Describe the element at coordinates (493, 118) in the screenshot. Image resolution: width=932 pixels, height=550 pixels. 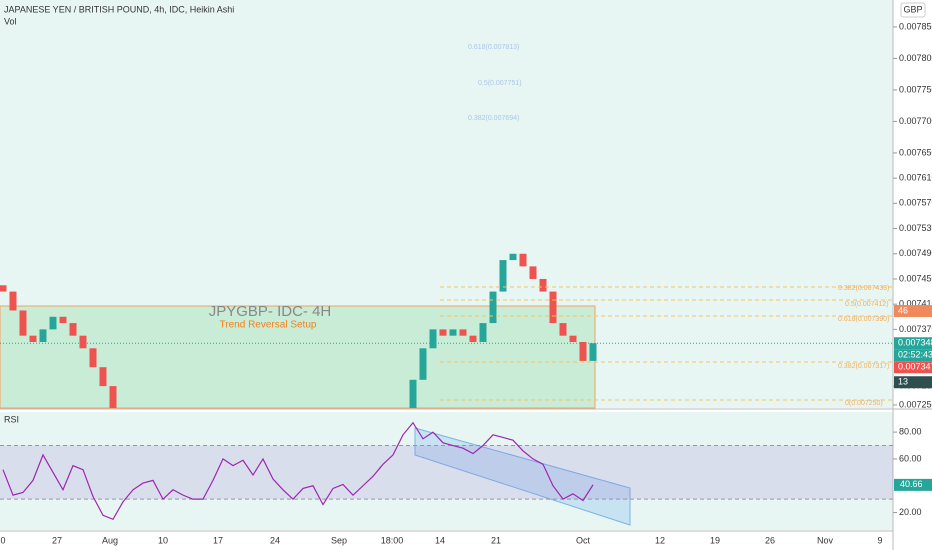
I see `fib-label: 0.382(0.007694)` at that location.